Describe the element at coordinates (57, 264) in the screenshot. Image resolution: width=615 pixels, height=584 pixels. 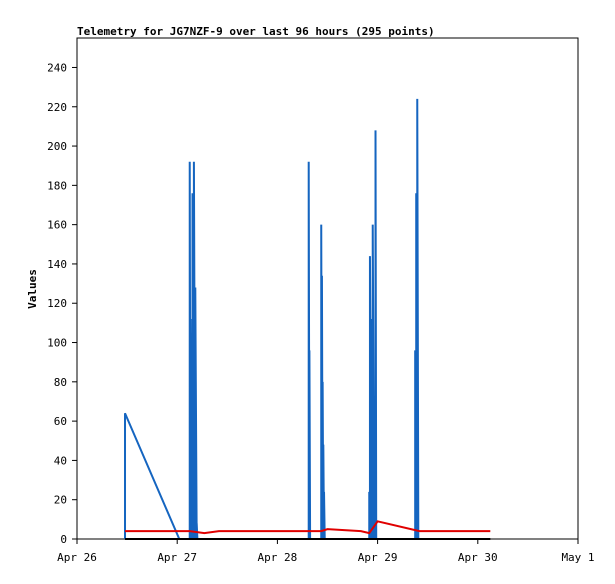
I see `y-tick-label: 140` at that location.